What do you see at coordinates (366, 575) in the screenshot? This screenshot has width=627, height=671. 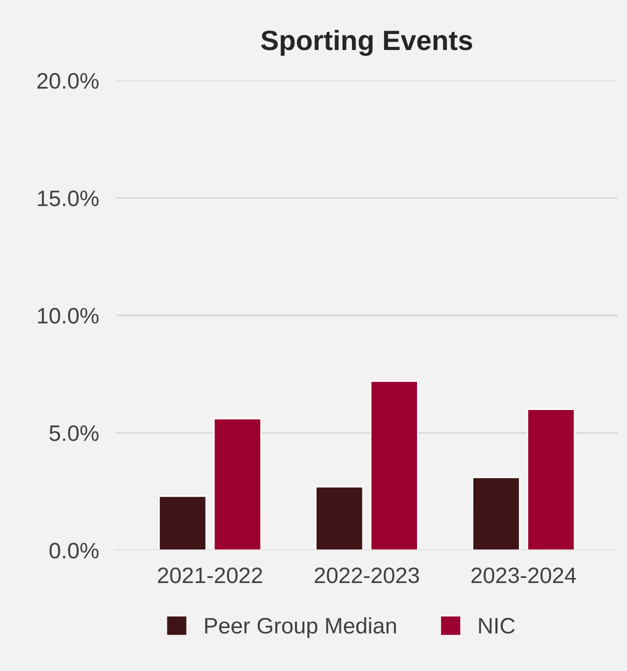 I see `x-tick-label: 2022-2023` at bounding box center [366, 575].